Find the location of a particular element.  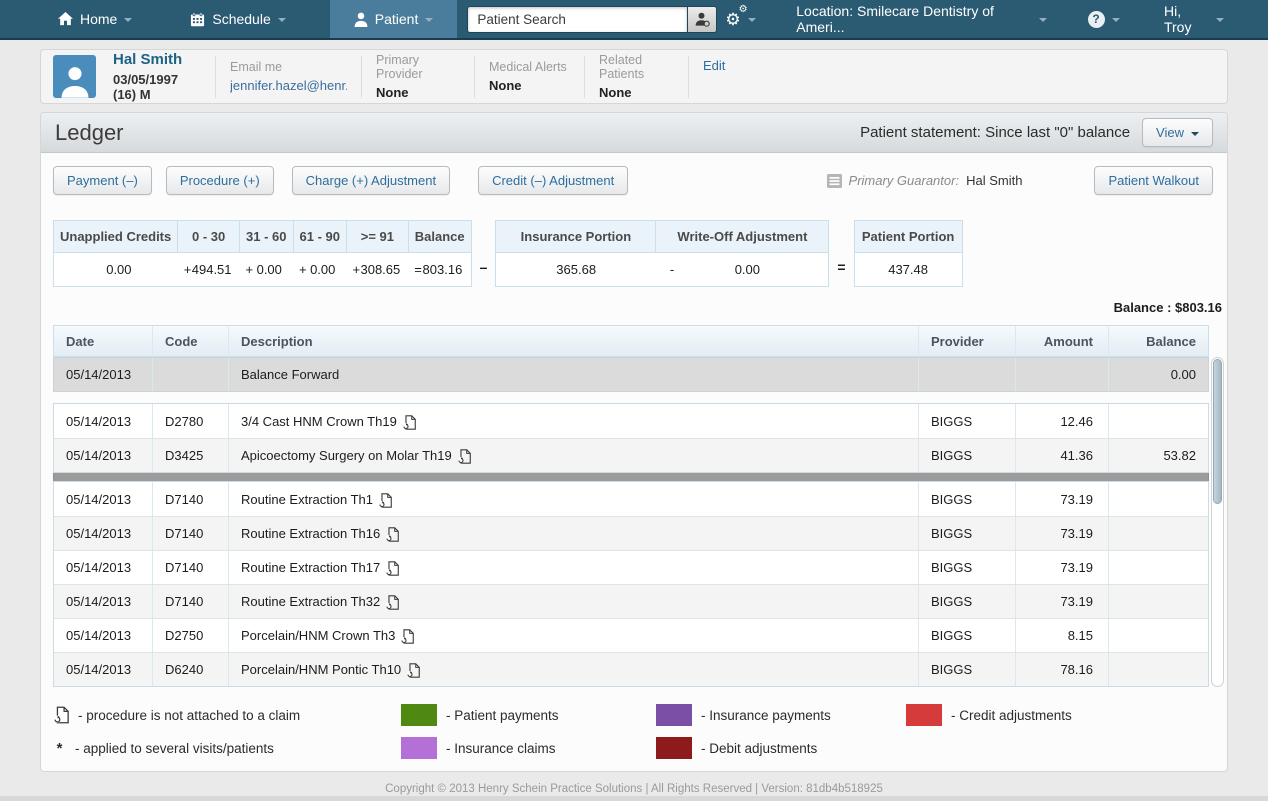

aging-header: Insurance Portion is located at coordinates (576, 236).